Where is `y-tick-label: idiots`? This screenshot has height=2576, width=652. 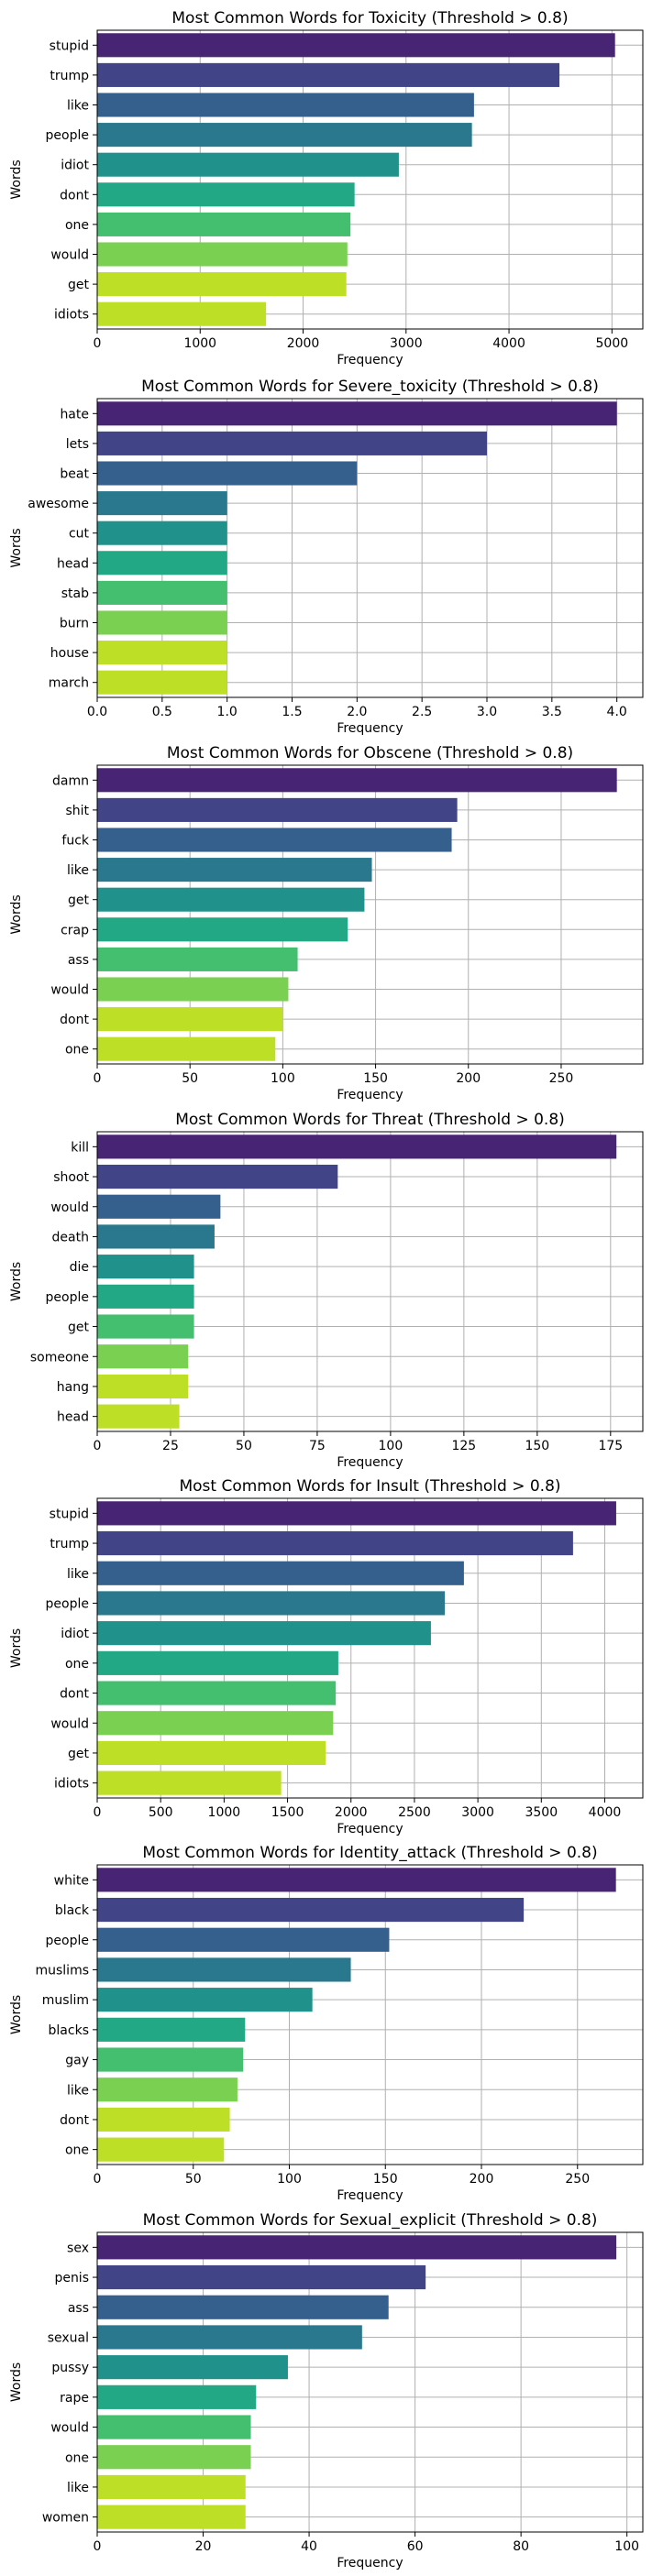
y-tick-label: idiots is located at coordinates (71, 1784).